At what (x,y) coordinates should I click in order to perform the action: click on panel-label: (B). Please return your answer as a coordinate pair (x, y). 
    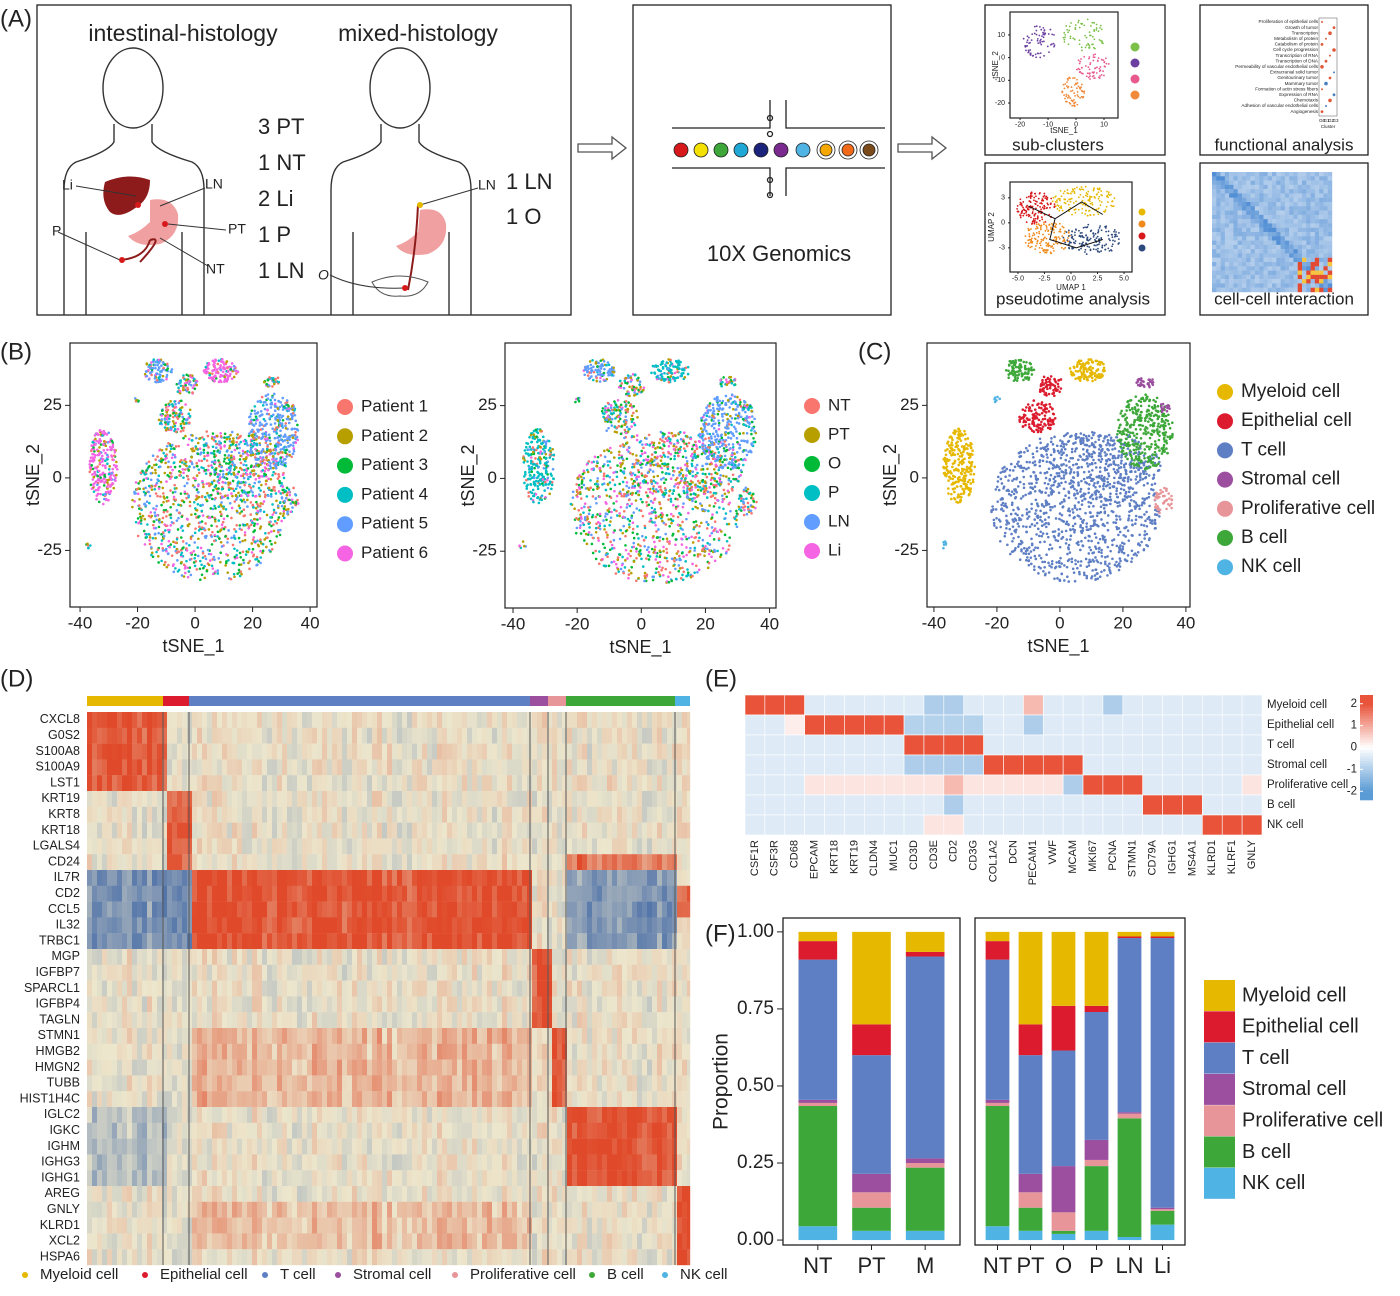
    Looking at the image, I should click on (16, 351).